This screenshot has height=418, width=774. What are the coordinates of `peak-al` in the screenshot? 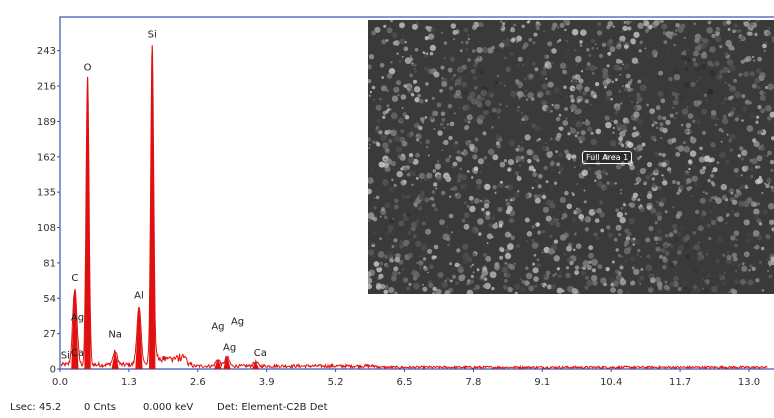 It's located at (139, 339).